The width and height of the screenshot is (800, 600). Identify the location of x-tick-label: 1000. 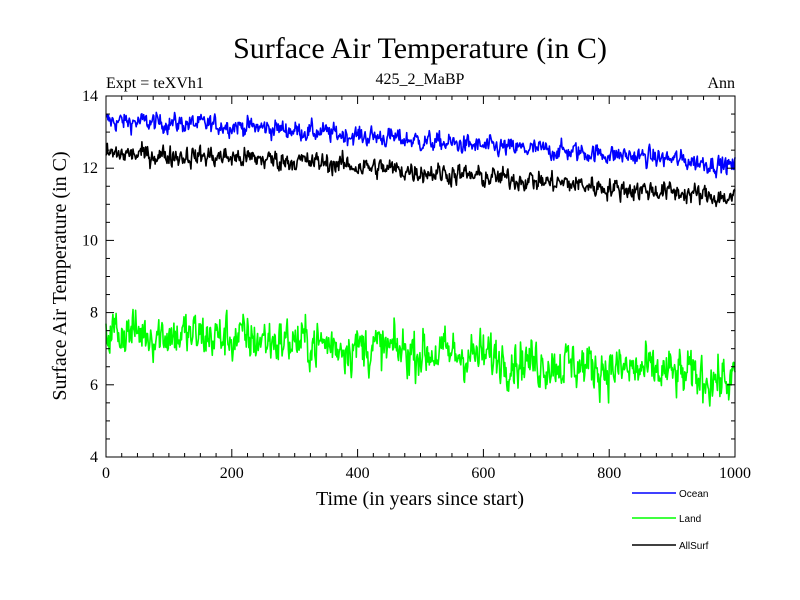
(735, 473).